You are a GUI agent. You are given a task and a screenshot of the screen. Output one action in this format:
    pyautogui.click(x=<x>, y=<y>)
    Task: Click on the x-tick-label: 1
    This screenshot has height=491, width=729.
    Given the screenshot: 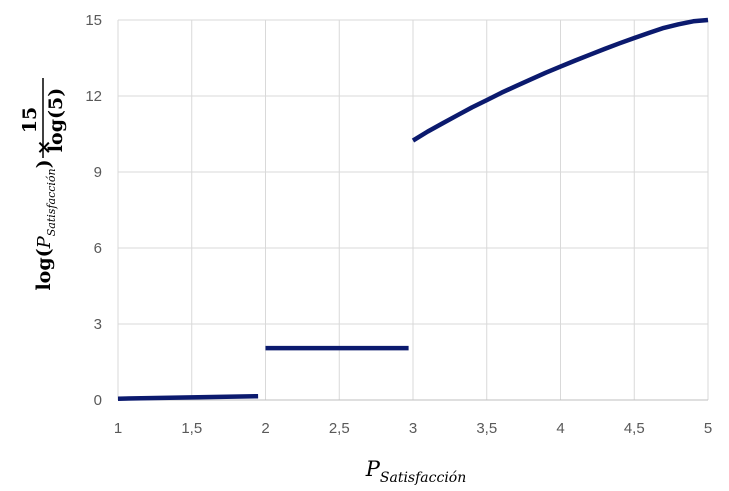 What is the action you would take?
    pyautogui.click(x=118, y=428)
    